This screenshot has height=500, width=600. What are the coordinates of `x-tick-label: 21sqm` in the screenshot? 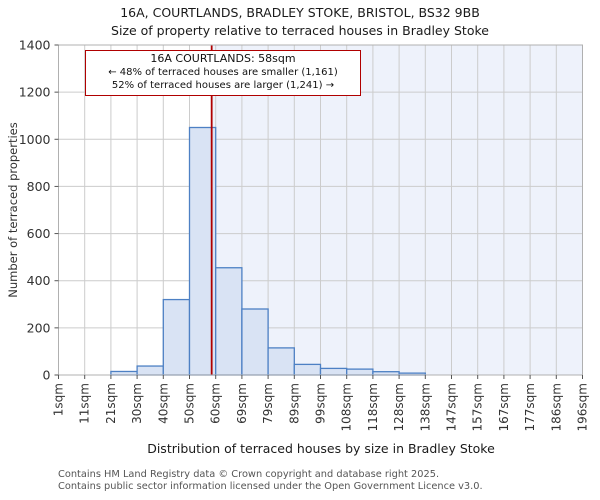 It's located at (111, 403).